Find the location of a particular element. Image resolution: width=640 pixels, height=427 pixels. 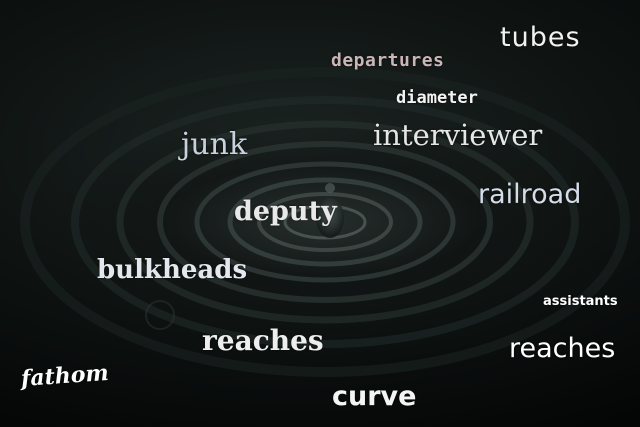

word-junk: junk is located at coordinates (214, 144).